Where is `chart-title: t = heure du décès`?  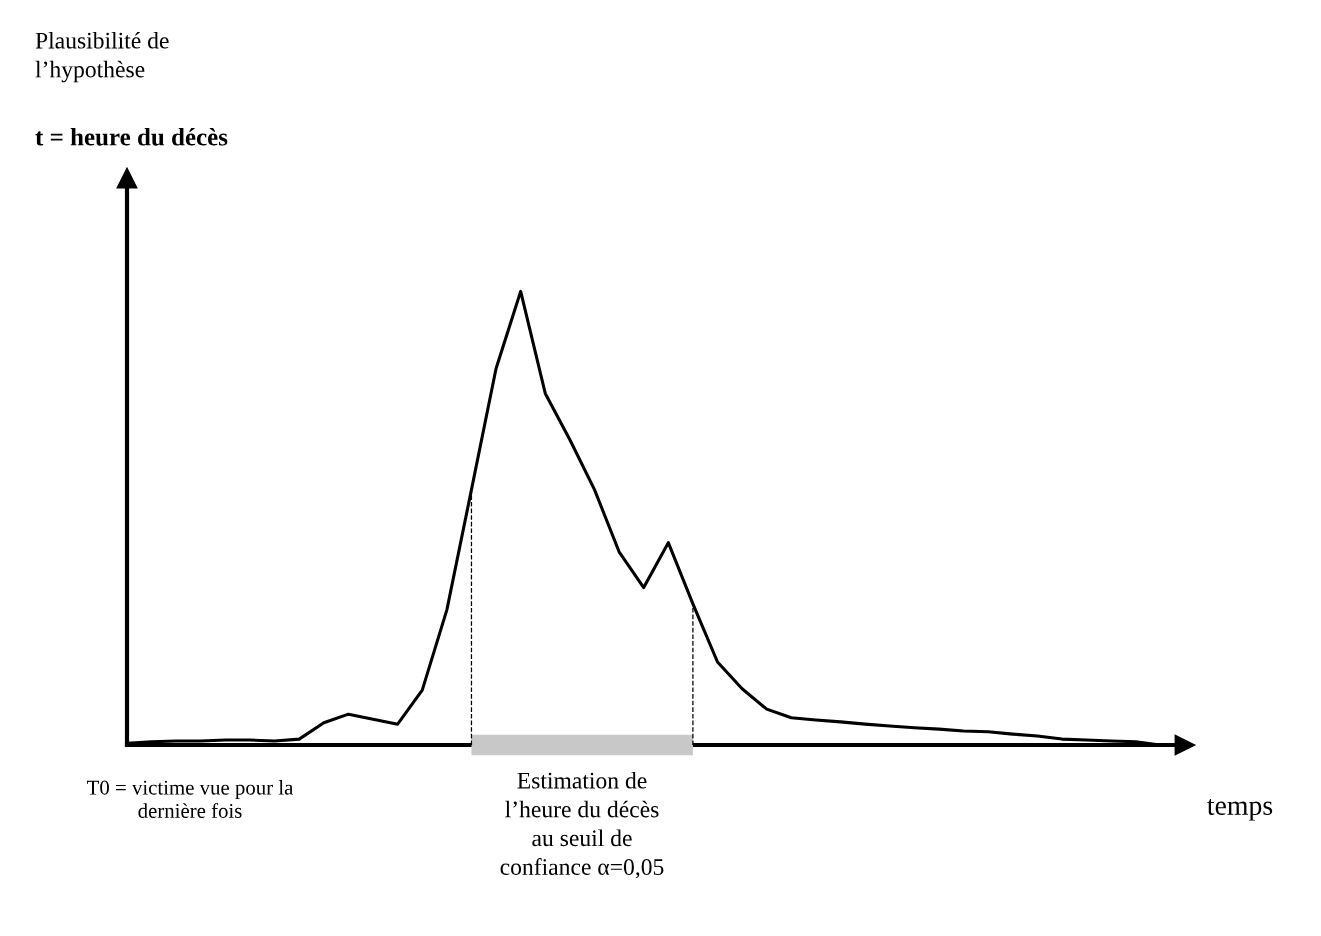 chart-title: t = heure du décès is located at coordinates (131, 136).